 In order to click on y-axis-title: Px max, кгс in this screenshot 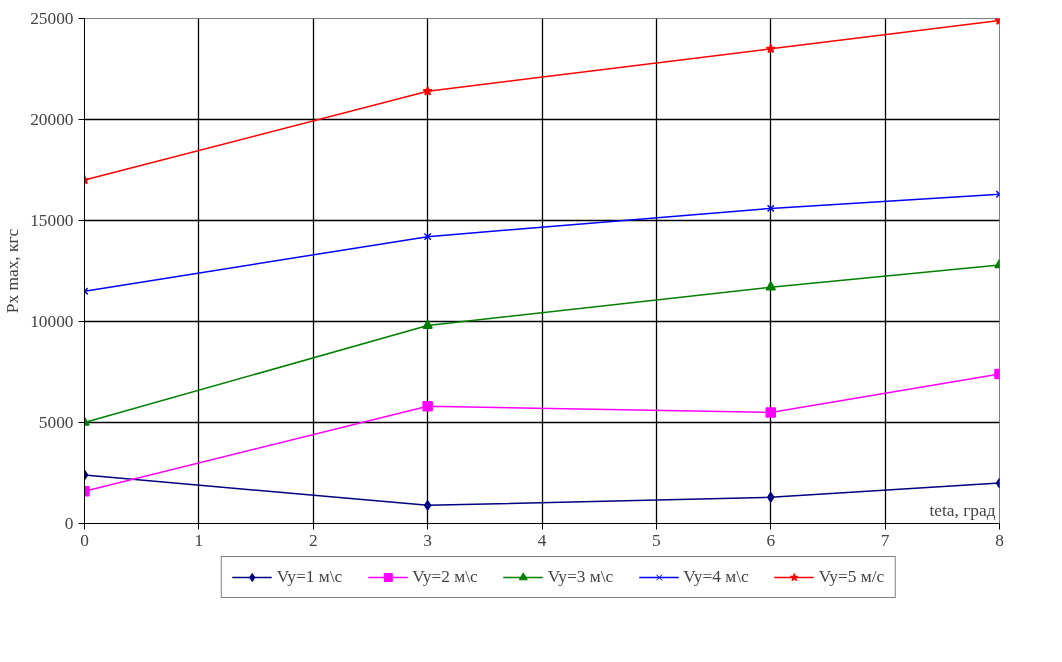, I will do `click(13, 271)`.